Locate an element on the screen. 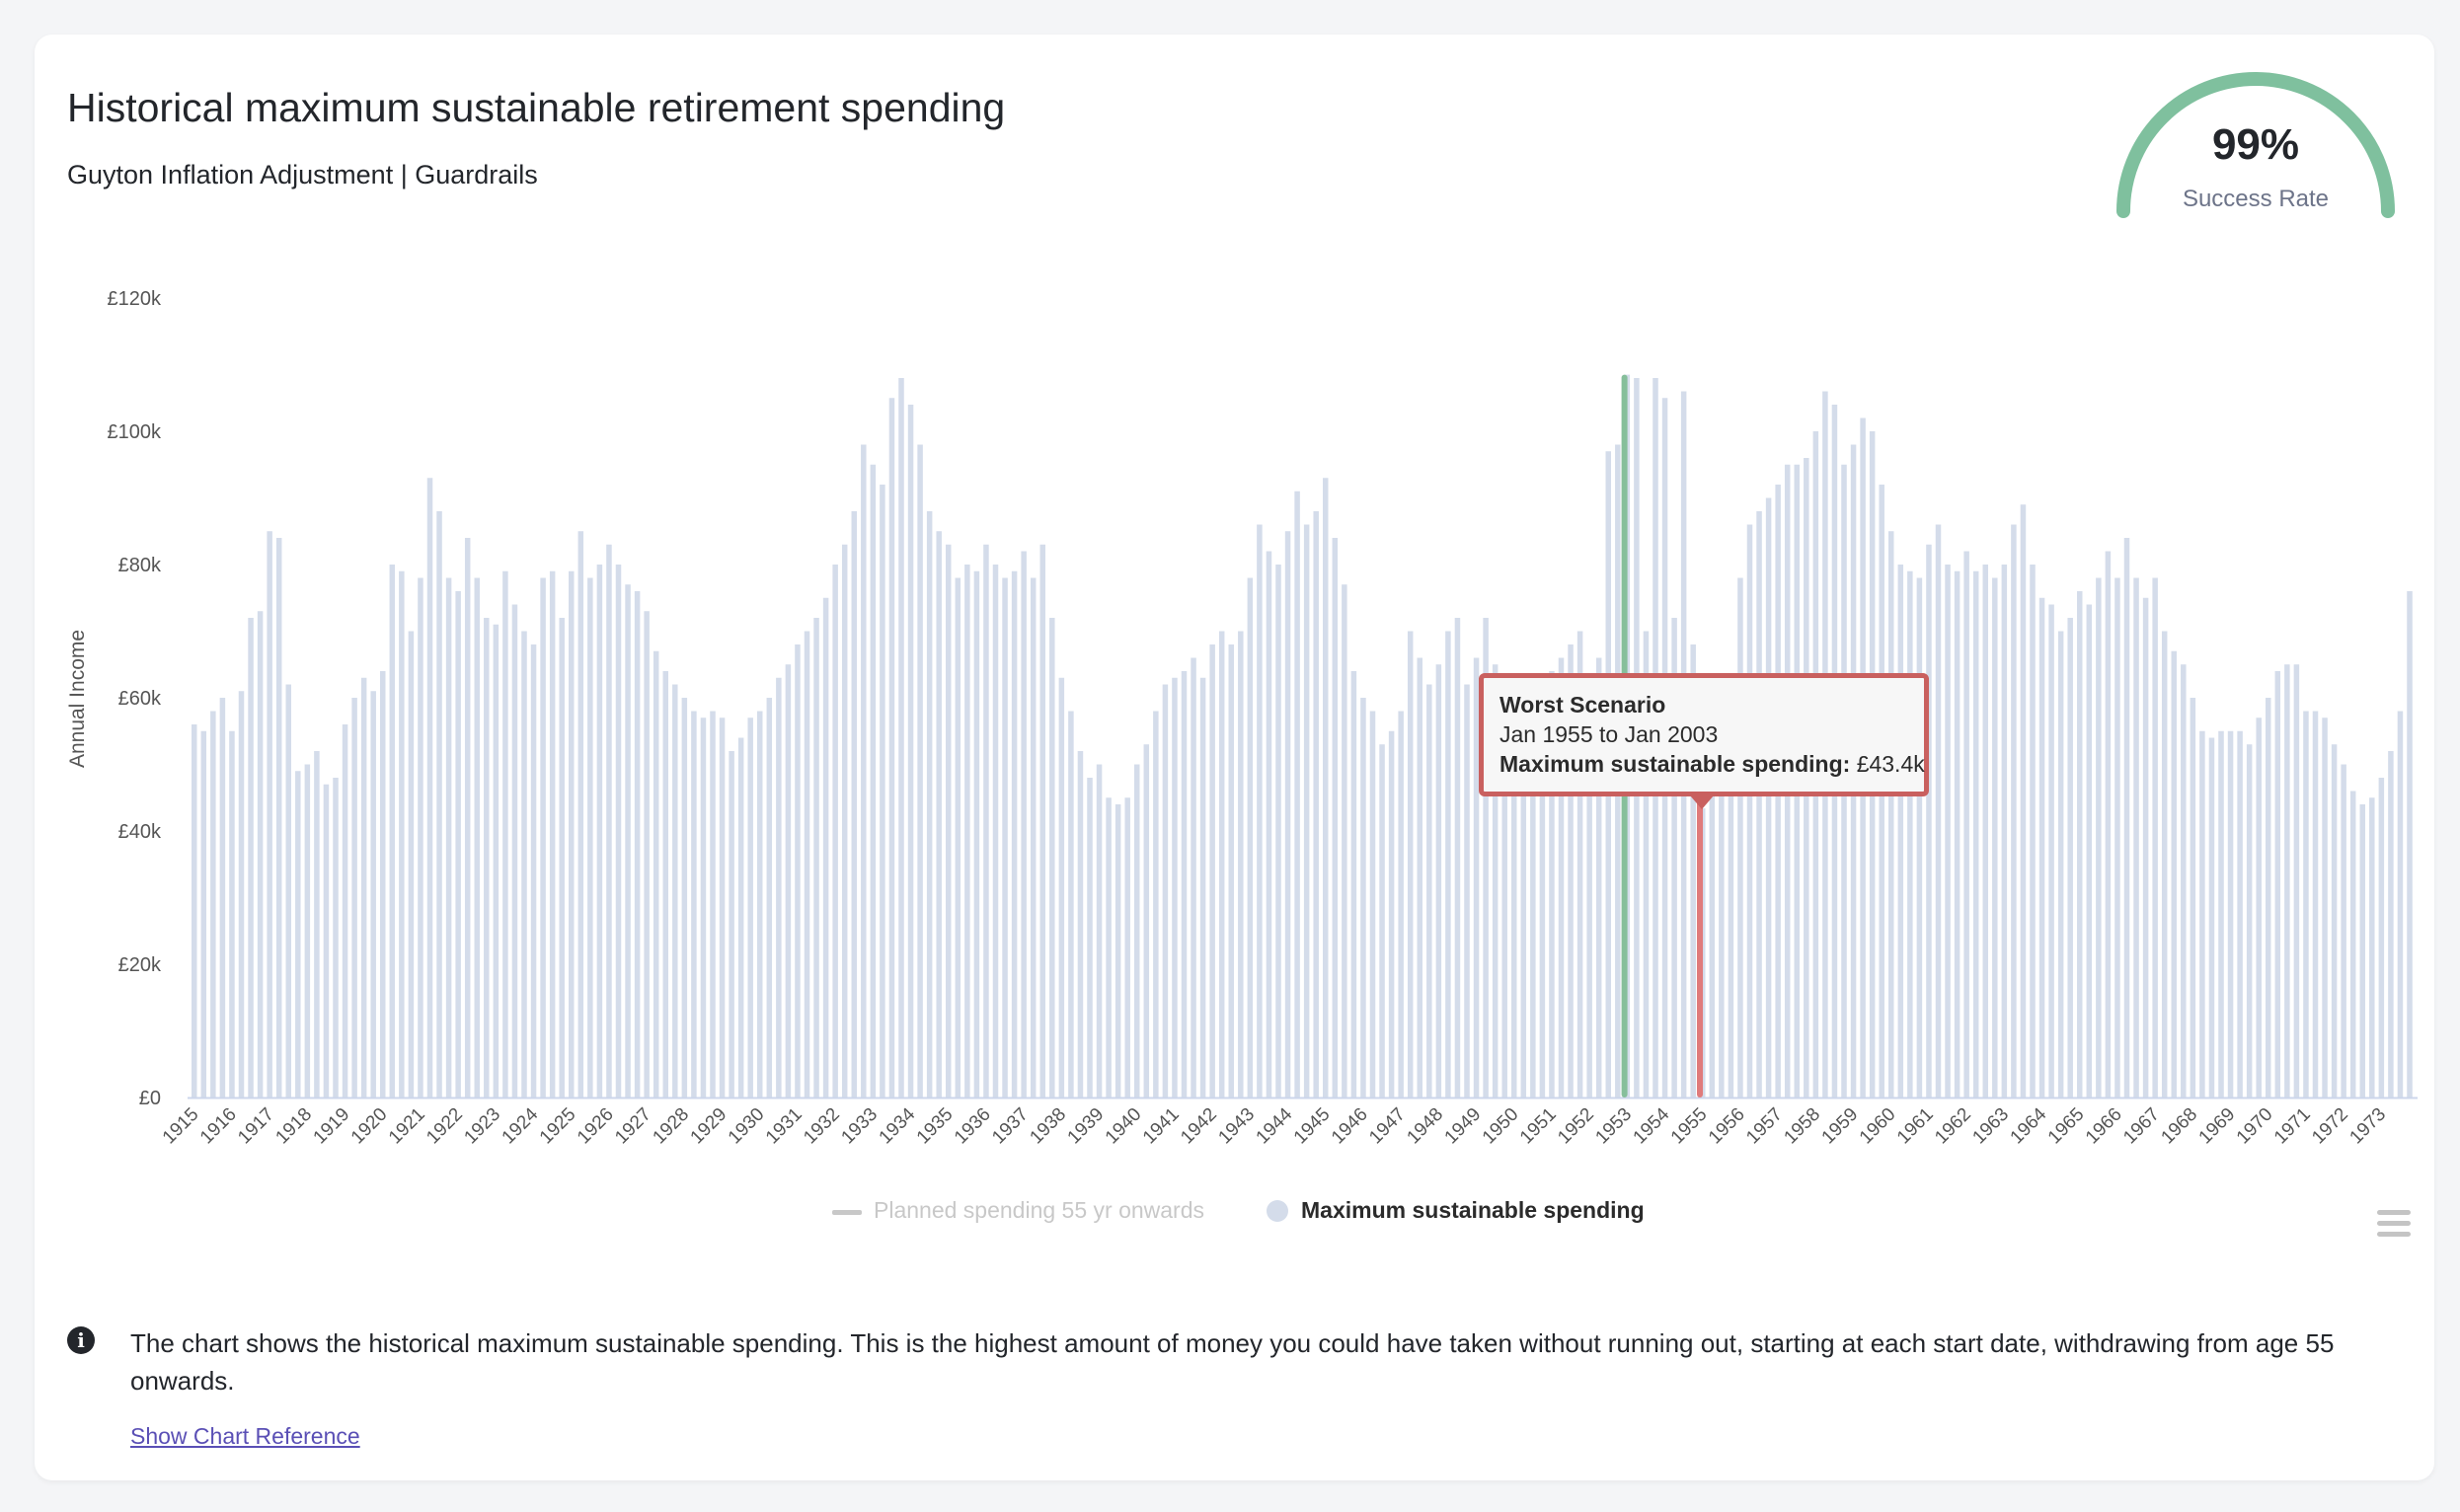  x-tick-label: 1953 is located at coordinates (1613, 1127).